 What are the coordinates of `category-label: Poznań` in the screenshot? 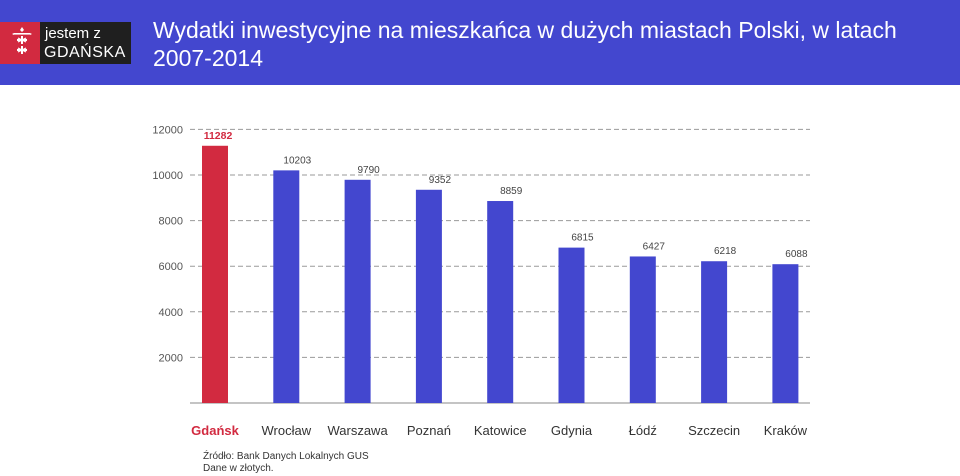 It's located at (429, 430).